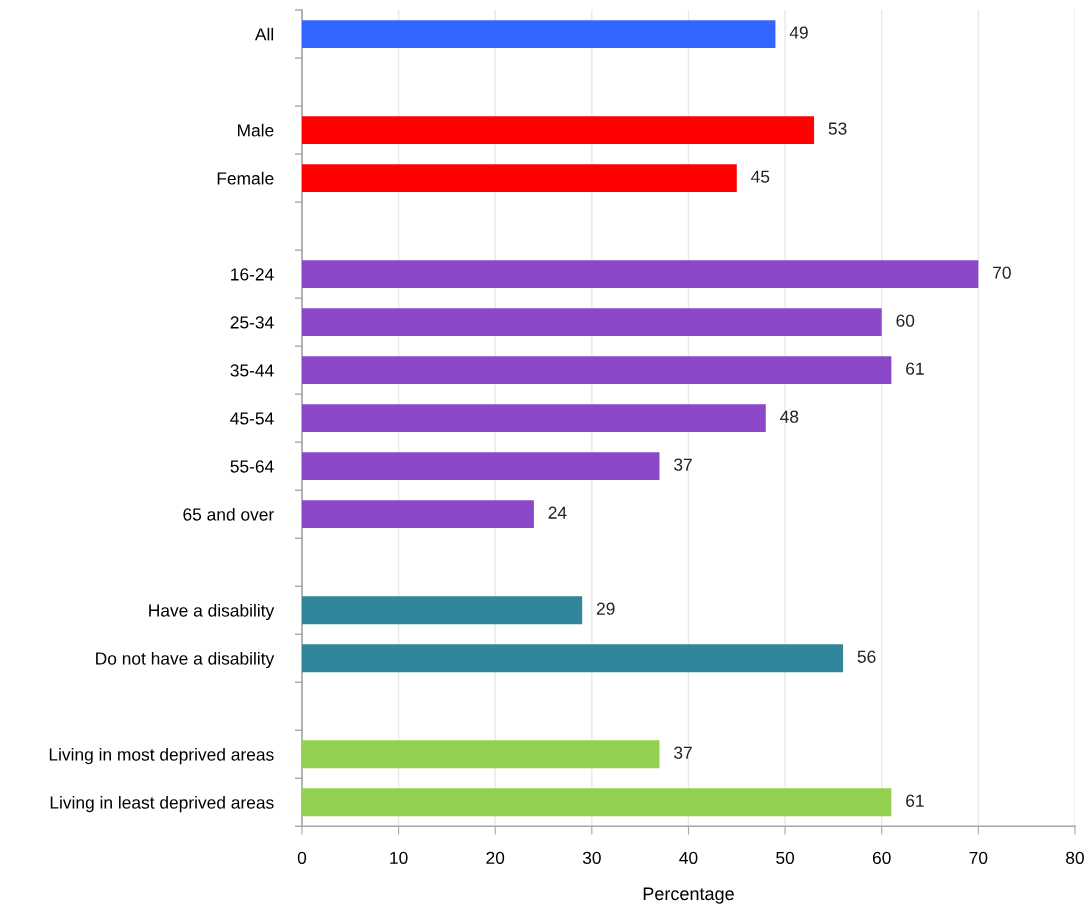 The image size is (1089, 913). What do you see at coordinates (252, 418) in the screenshot?
I see `y-tick-label: 45-54` at bounding box center [252, 418].